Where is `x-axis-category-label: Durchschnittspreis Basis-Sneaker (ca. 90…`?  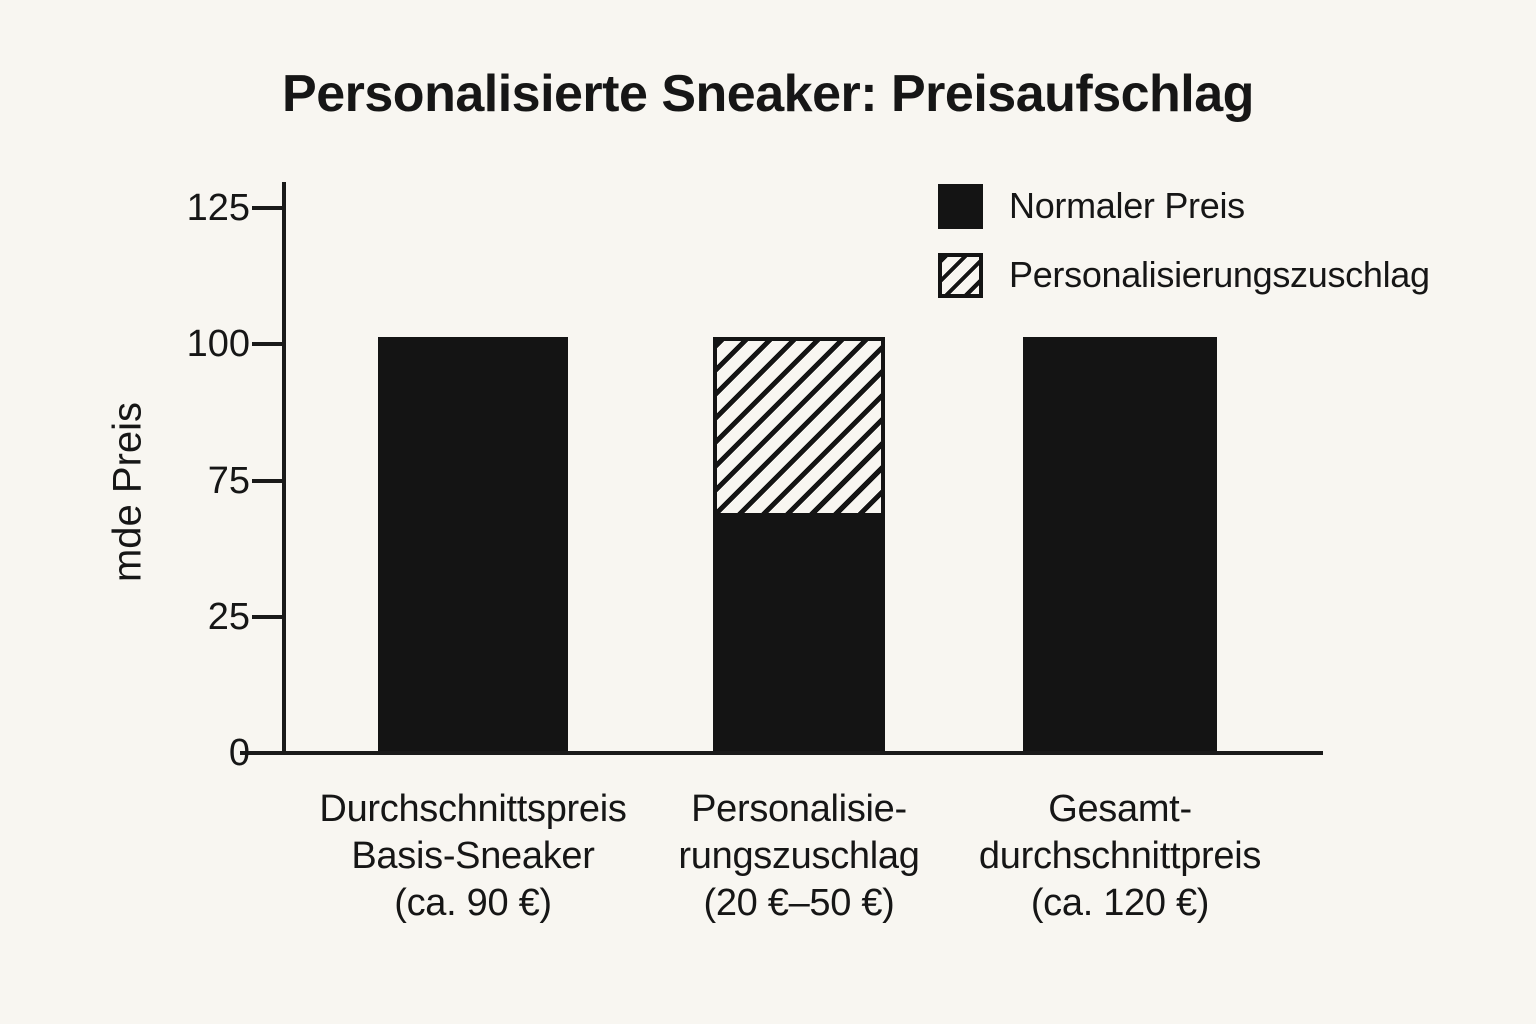
x-axis-category-label: Durchschnittspreis Basis-Sneaker (ca. 90… is located at coordinates (473, 856).